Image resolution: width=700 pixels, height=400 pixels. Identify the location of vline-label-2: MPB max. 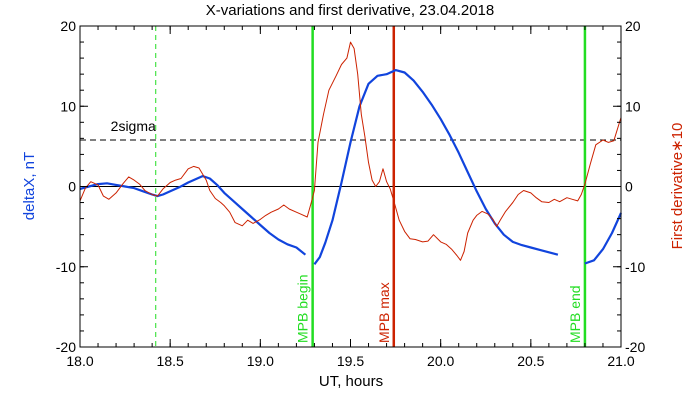
(384, 312).